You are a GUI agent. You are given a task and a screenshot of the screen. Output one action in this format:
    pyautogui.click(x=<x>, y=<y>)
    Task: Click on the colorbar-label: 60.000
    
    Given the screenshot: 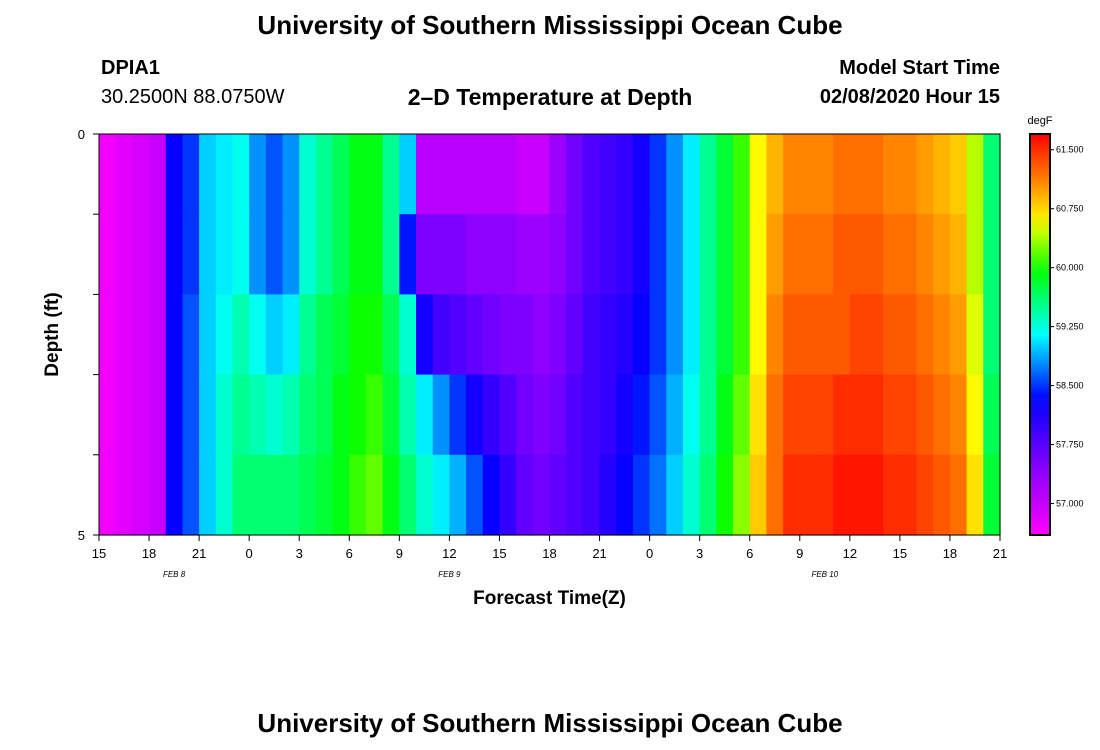 What is the action you would take?
    pyautogui.click(x=1070, y=268)
    